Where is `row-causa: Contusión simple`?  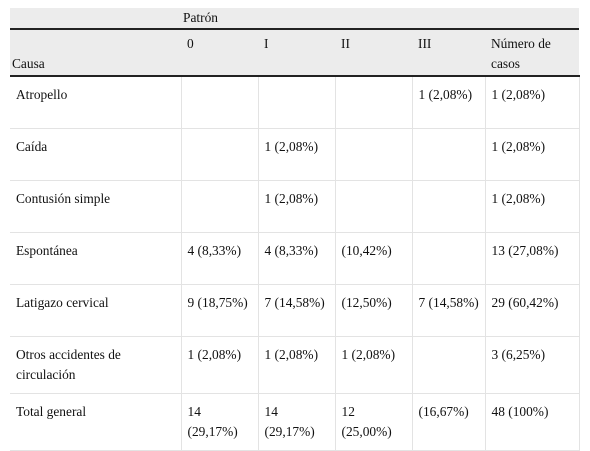
row-causa: Contusión simple is located at coordinates (96, 206).